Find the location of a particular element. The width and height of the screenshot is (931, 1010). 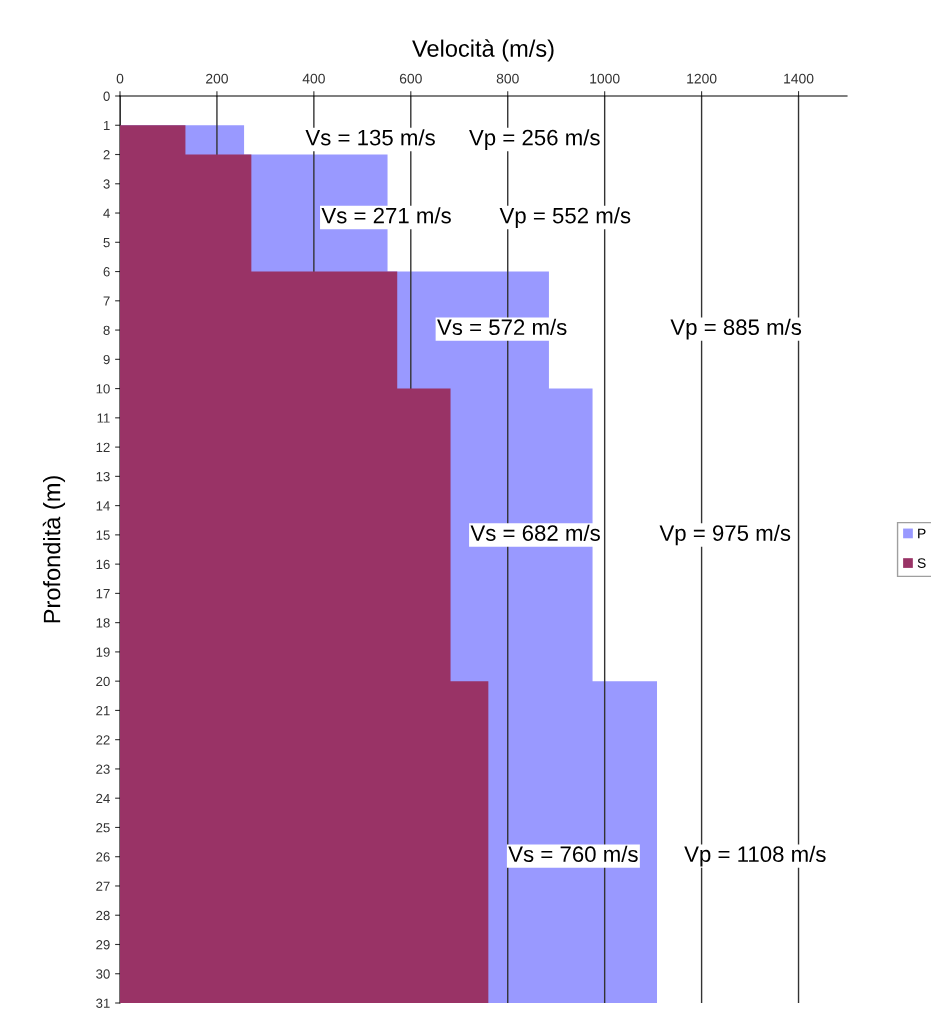

annotation: Vs = 135 m/s is located at coordinates (370, 137).